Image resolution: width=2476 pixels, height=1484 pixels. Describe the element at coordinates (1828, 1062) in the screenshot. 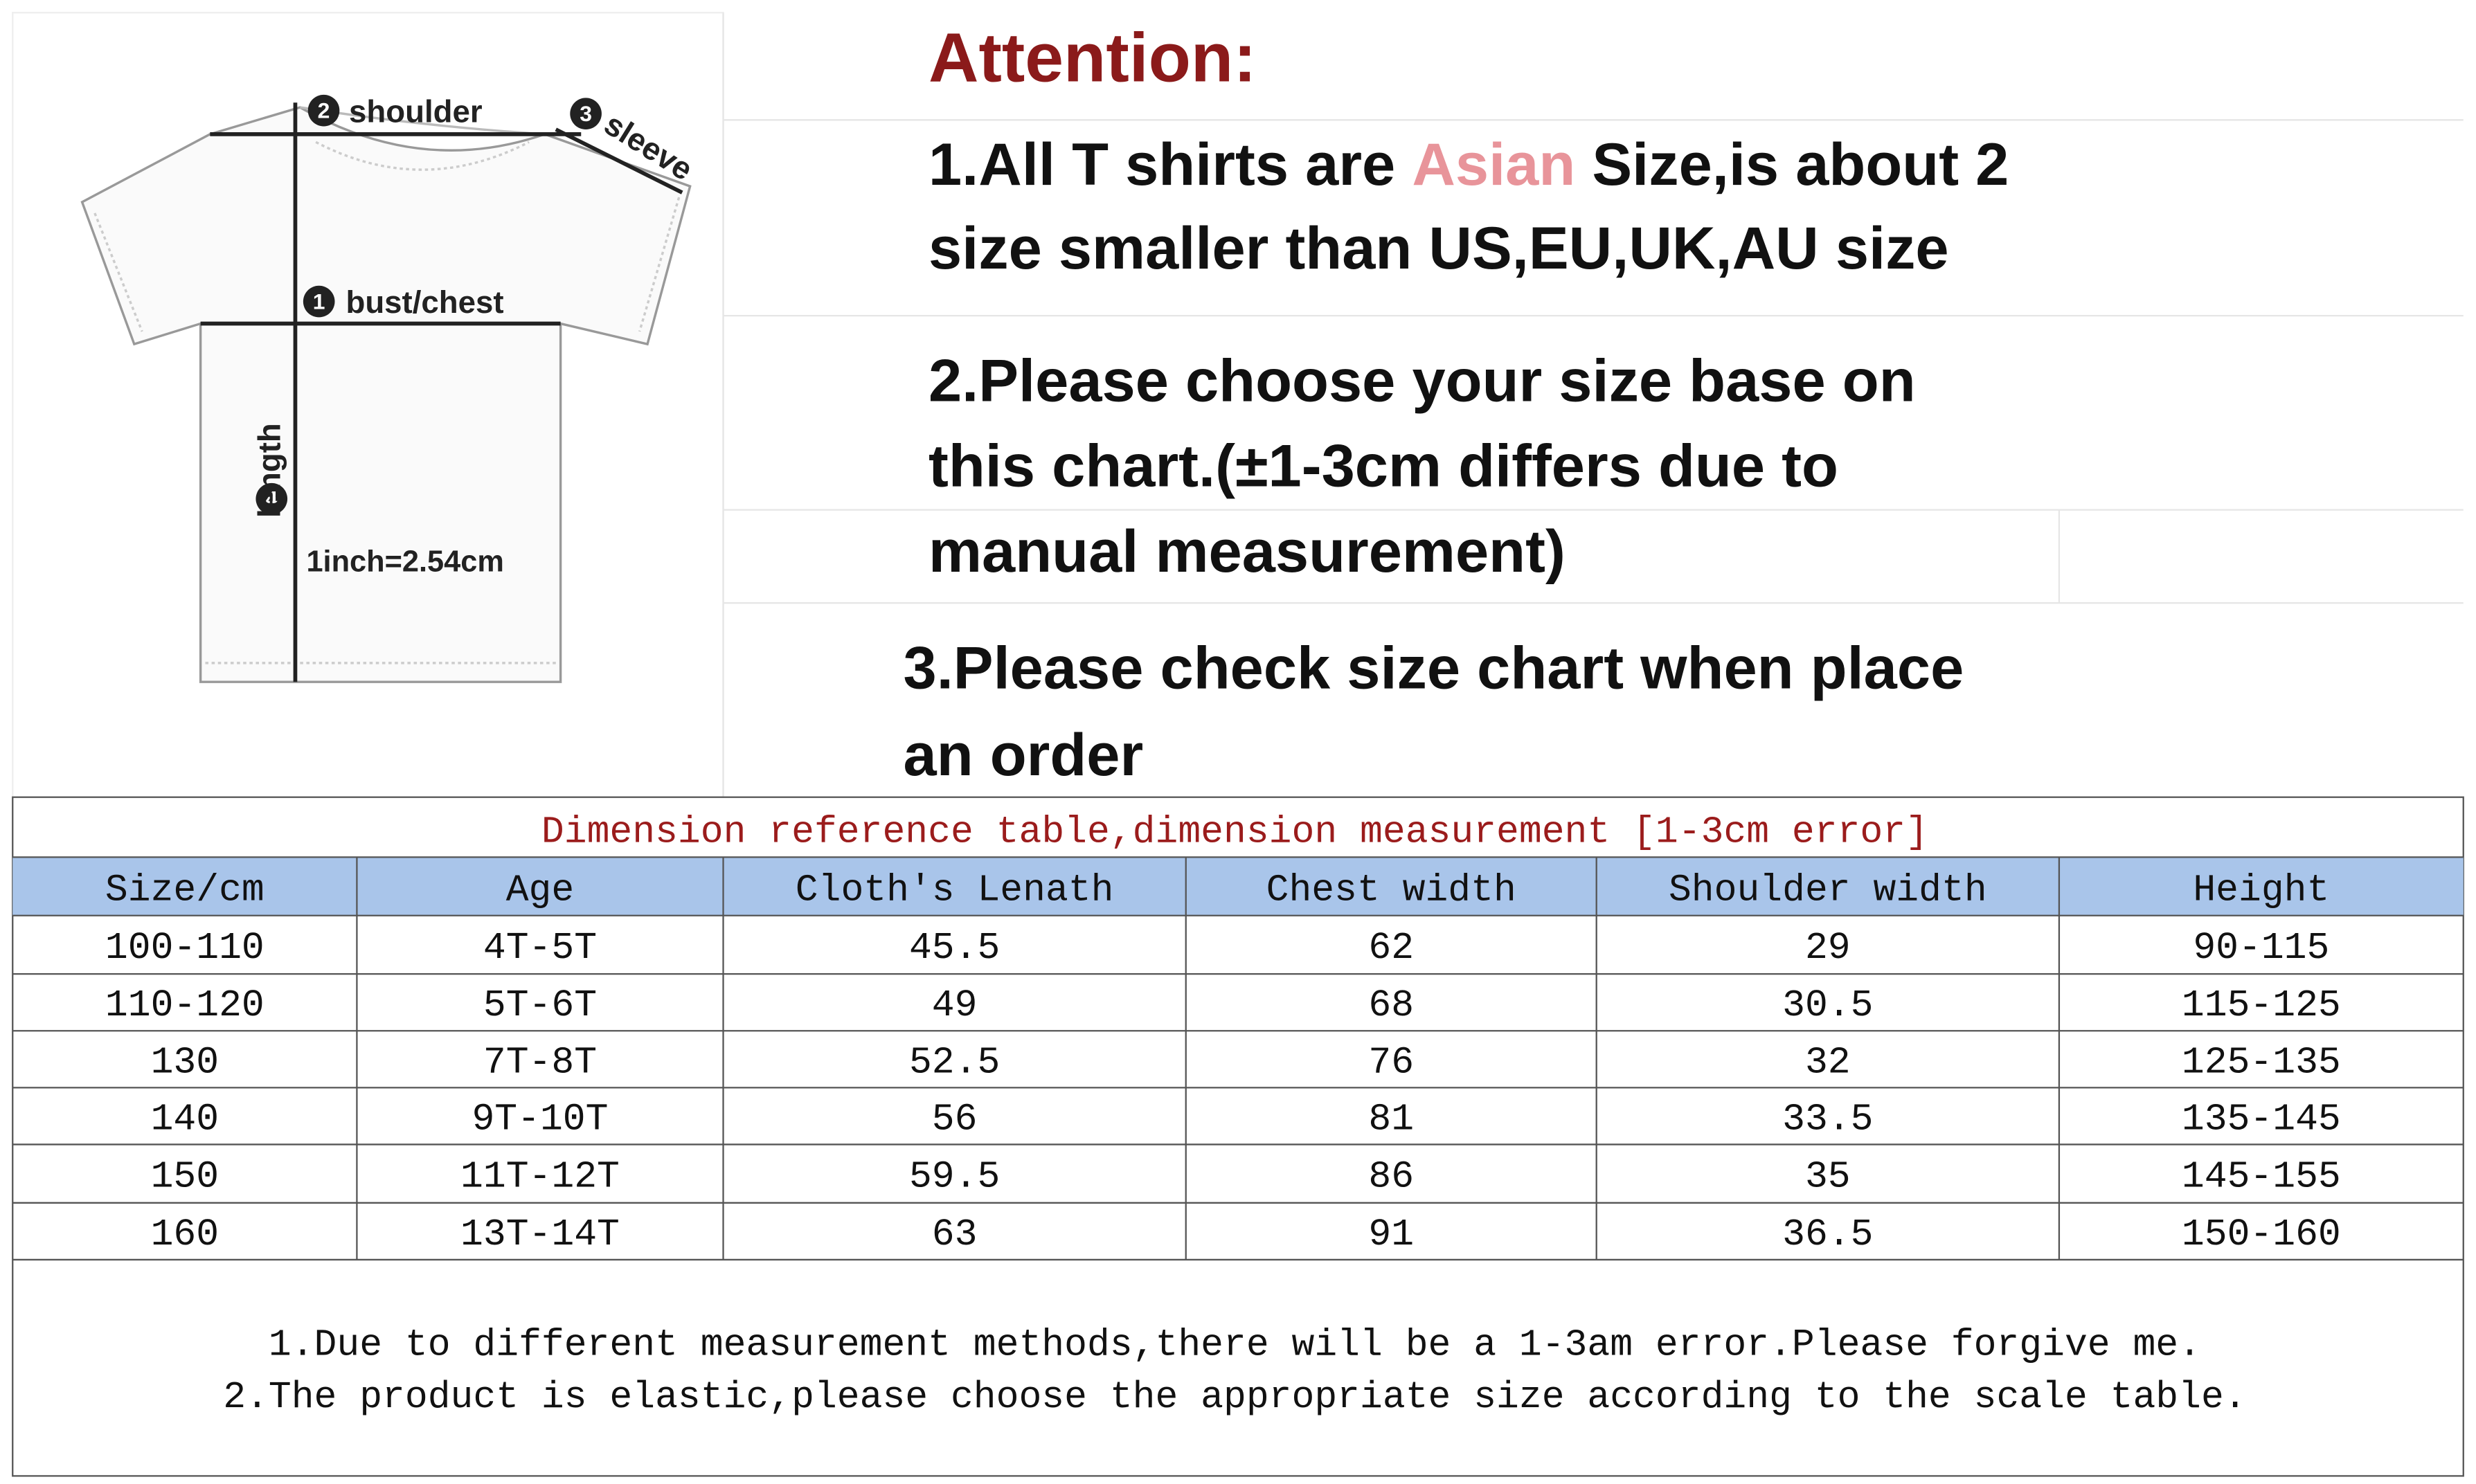

I see `table-cell: 32` at that location.